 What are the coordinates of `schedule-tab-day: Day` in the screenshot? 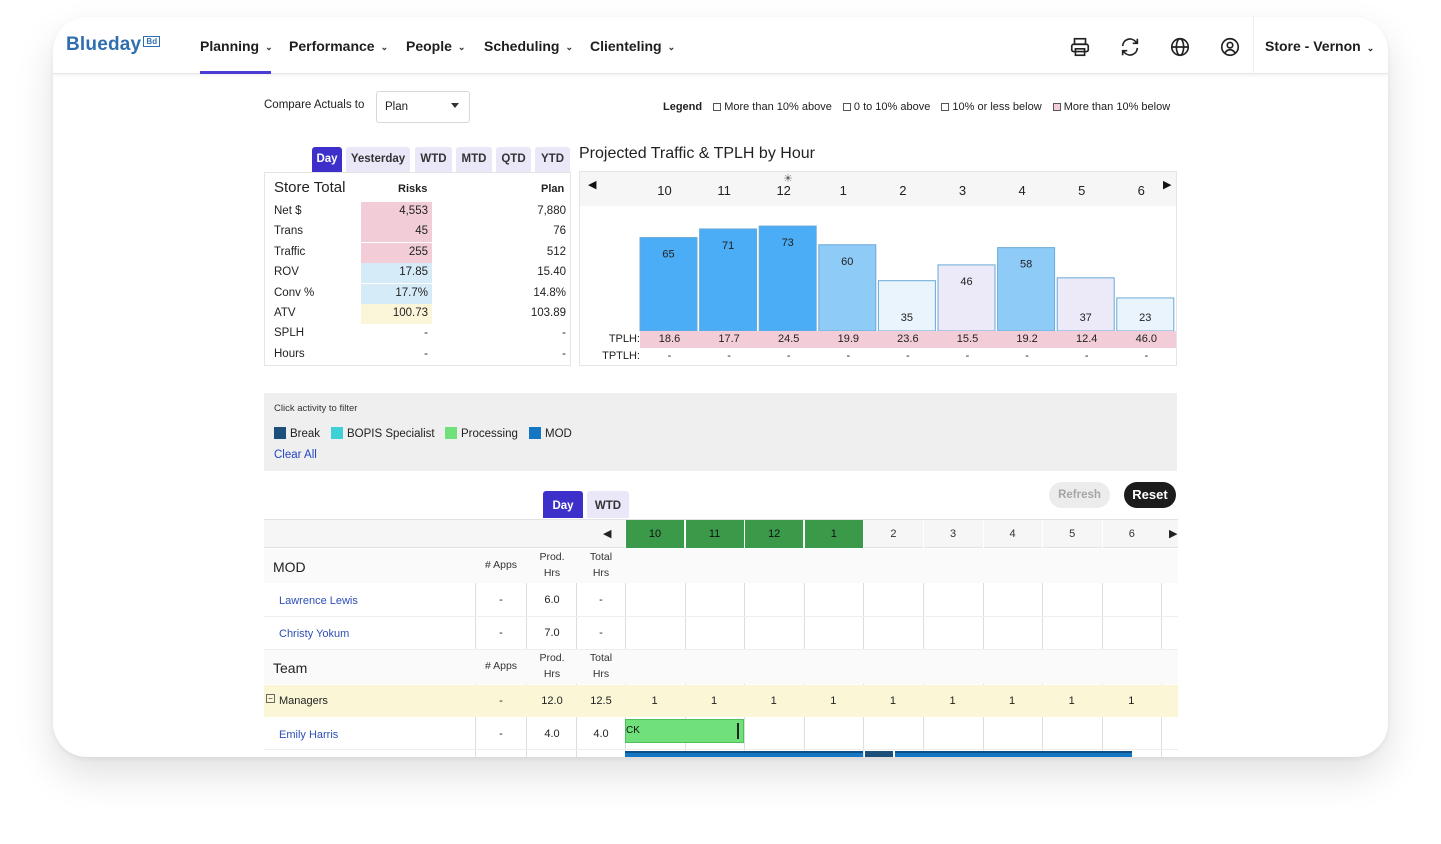 It's located at (563, 504).